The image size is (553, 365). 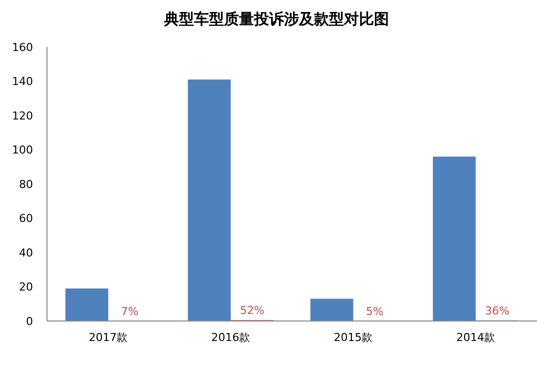 I want to click on data-label: 52%, so click(x=252, y=311).